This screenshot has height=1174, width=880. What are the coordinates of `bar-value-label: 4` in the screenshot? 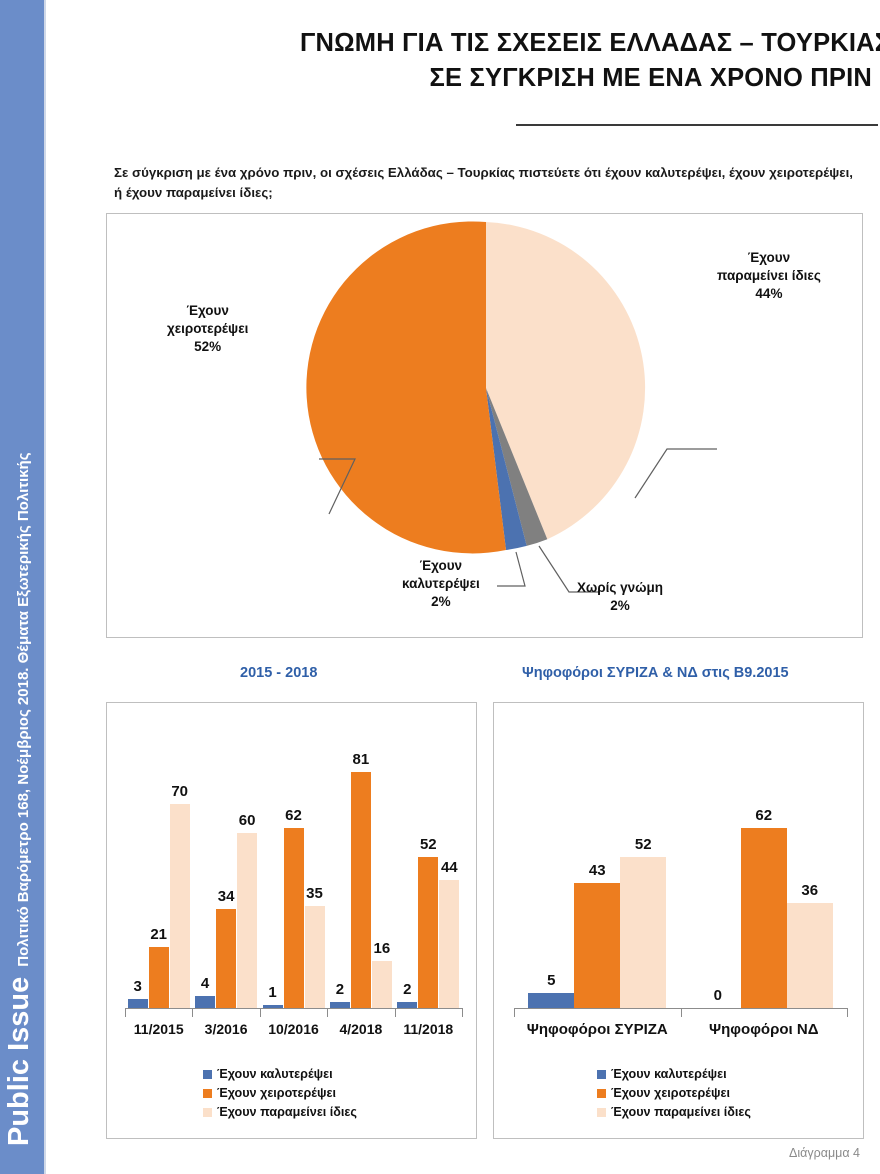 It's located at (205, 984).